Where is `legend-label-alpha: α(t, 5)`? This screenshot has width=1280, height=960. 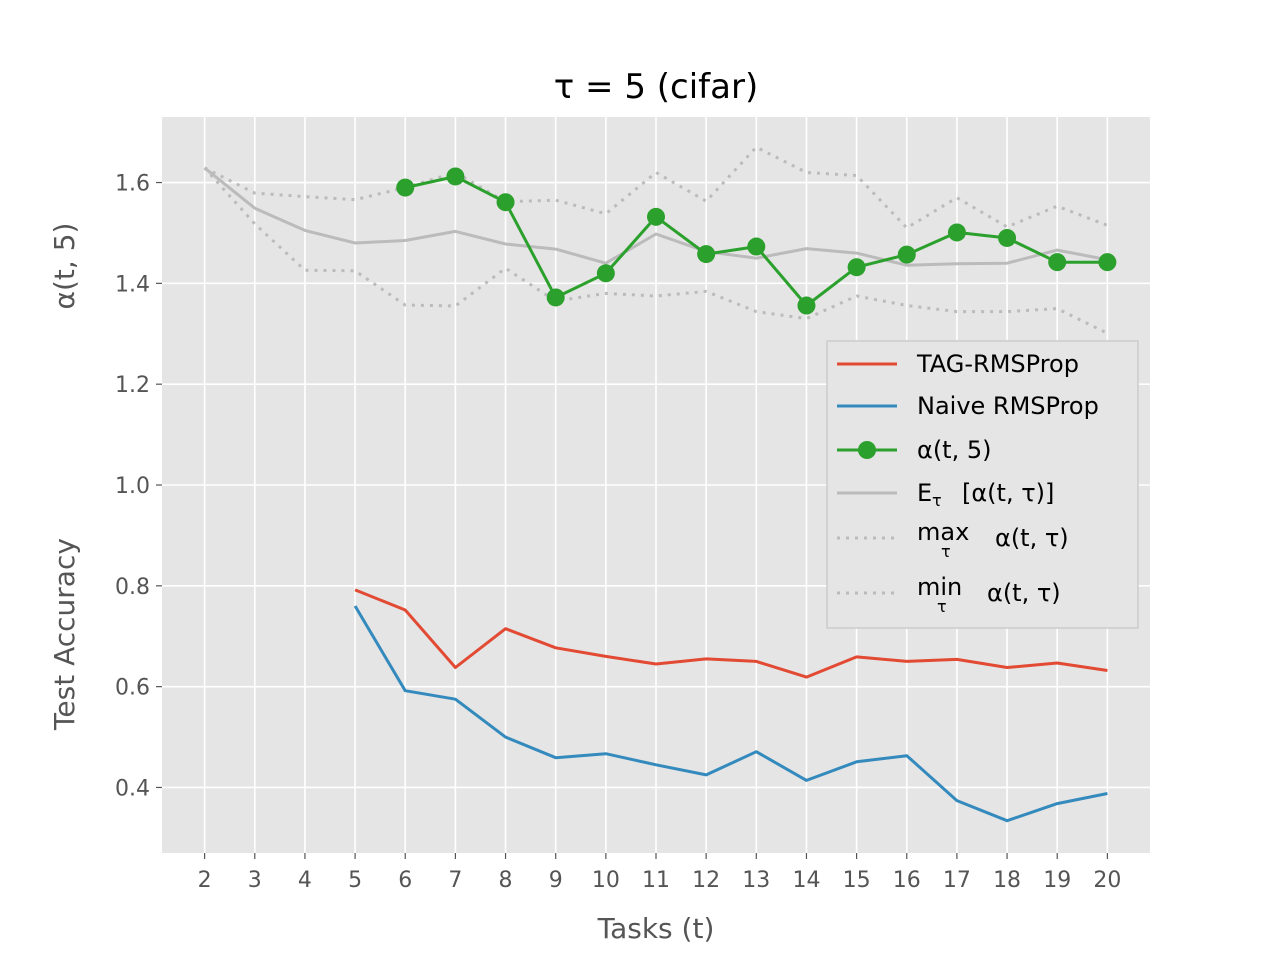
legend-label-alpha: α(t, 5) is located at coordinates (954, 450).